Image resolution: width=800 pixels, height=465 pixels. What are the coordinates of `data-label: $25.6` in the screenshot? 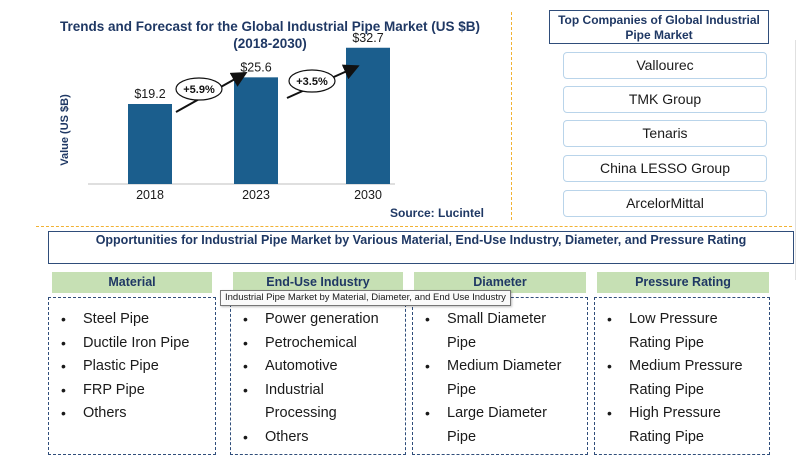 It's located at (255, 67).